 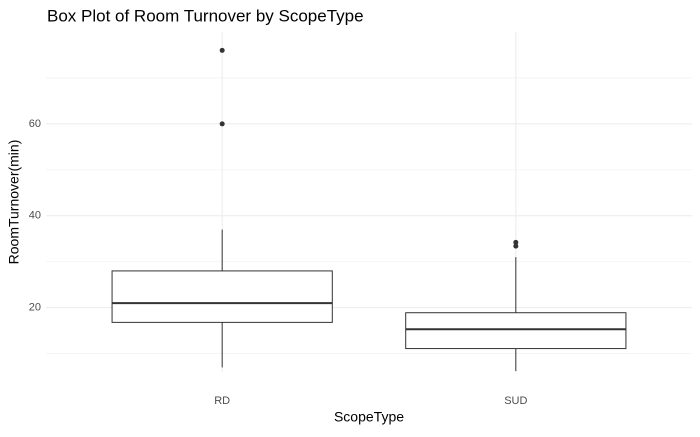 What do you see at coordinates (222, 401) in the screenshot?
I see `x-tick-label: RD` at bounding box center [222, 401].